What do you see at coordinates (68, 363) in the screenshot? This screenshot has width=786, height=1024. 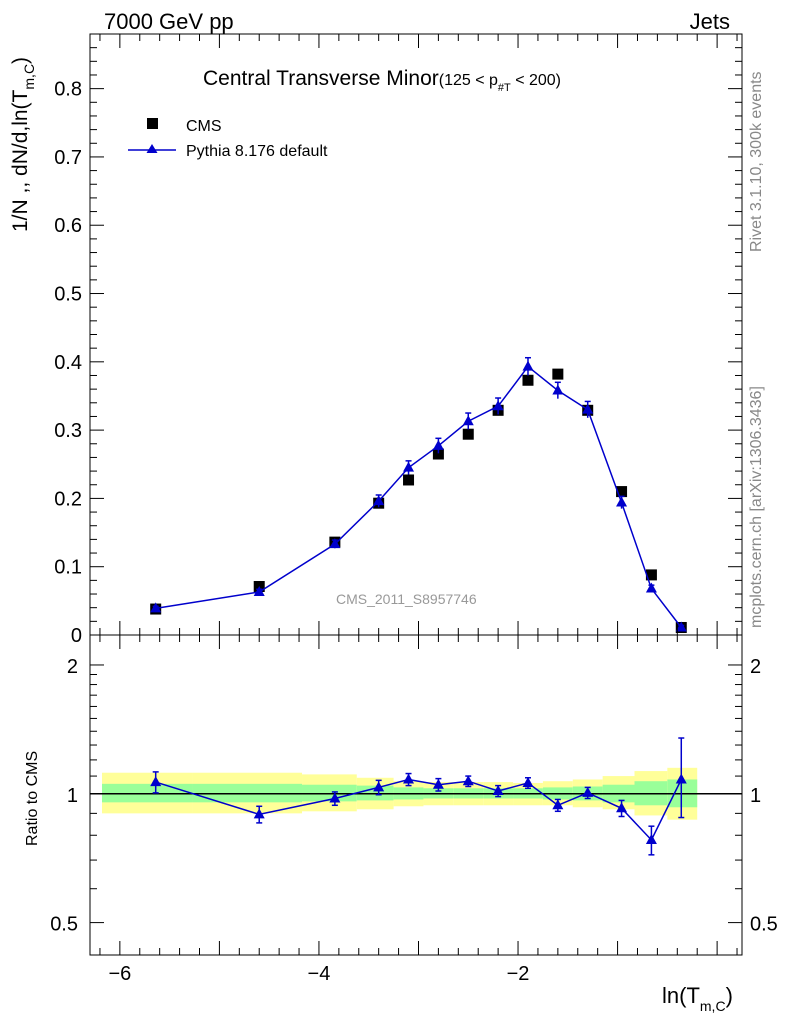 I see `main-y-tick-label: 0.4` at bounding box center [68, 363].